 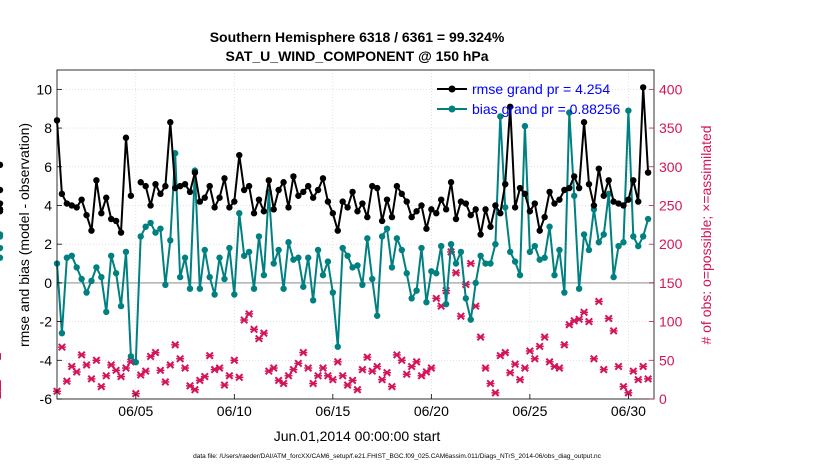 What do you see at coordinates (357, 436) in the screenshot?
I see `x-axis-label: Jun.01,2014 00:00:00 start` at bounding box center [357, 436].